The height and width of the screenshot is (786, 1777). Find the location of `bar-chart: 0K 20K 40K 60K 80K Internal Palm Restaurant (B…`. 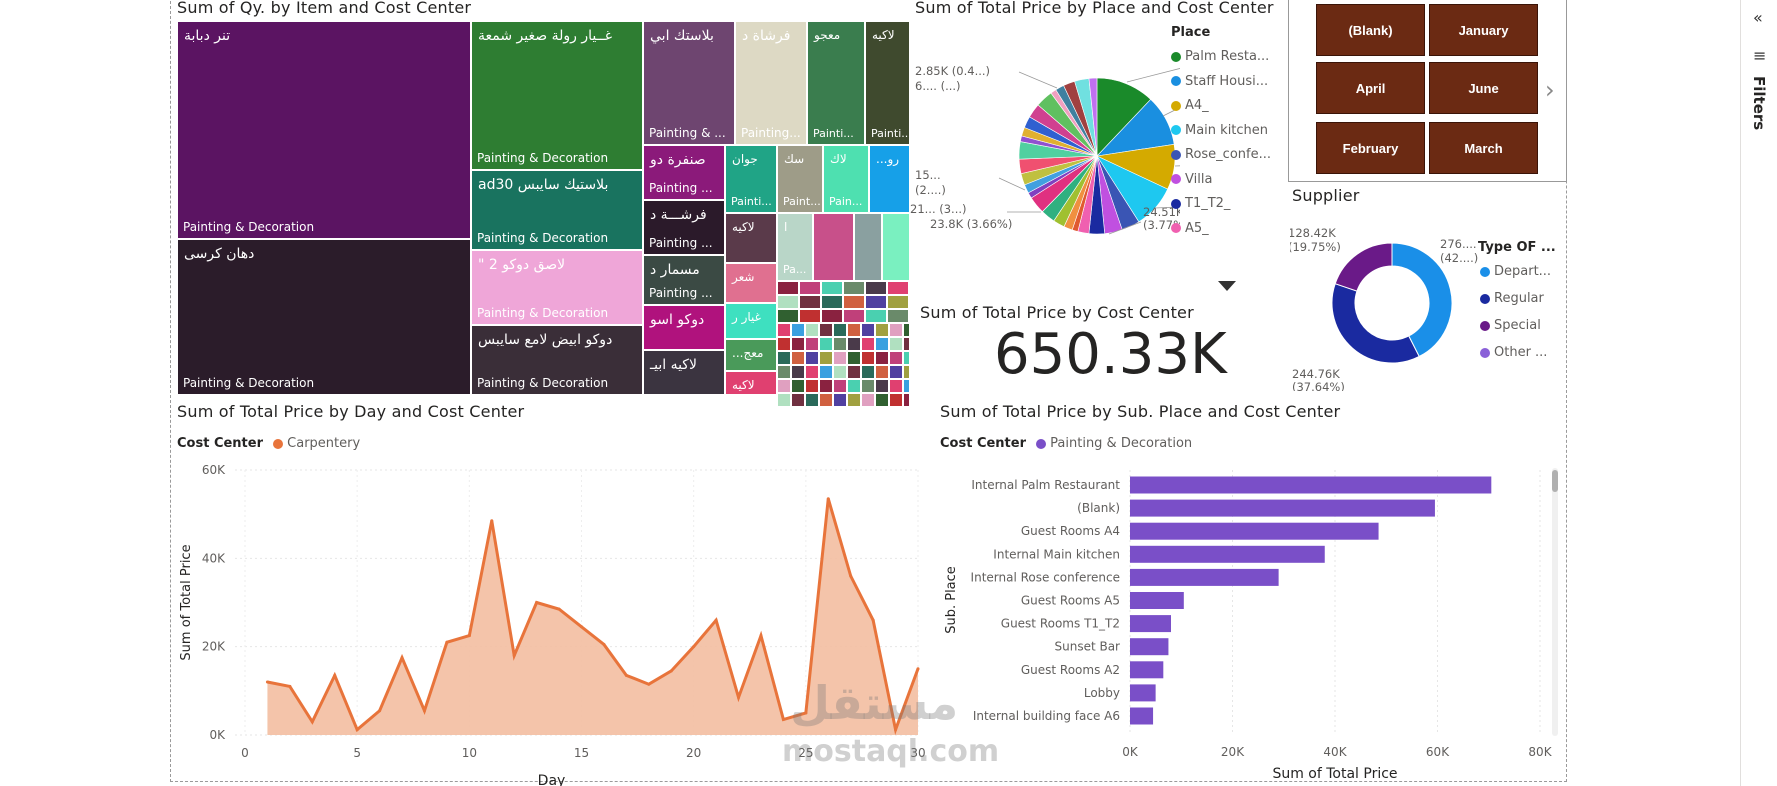

bar-chart: 0K 20K 40K 60K 80K Internal Palm Restaurant (B… is located at coordinates (1250, 623).